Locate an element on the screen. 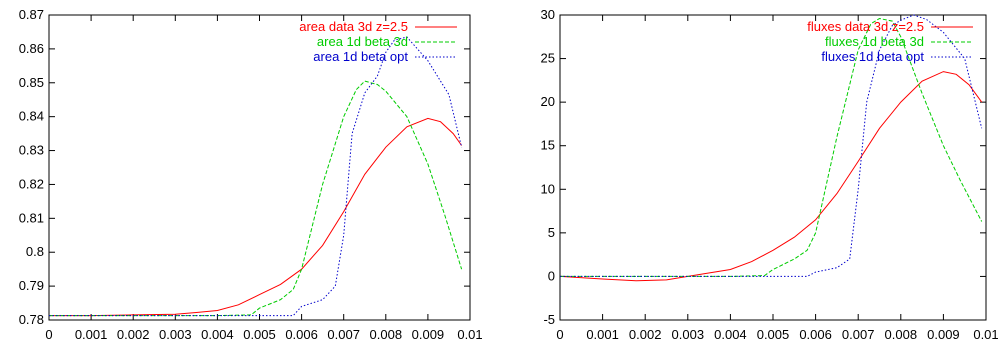 The width and height of the screenshot is (1006, 351). legend-label: fluxes 1d beta 3d is located at coordinates (874, 41).